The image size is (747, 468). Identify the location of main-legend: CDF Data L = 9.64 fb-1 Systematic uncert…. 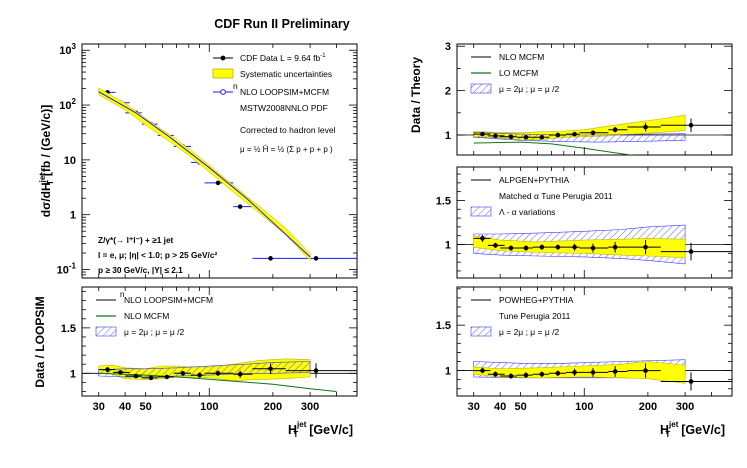
(274, 103).